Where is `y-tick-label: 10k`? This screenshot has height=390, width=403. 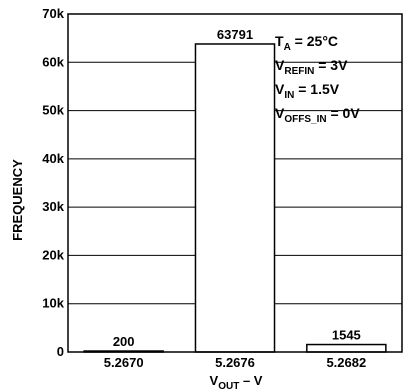
y-tick-label: 10k is located at coordinates (53, 303).